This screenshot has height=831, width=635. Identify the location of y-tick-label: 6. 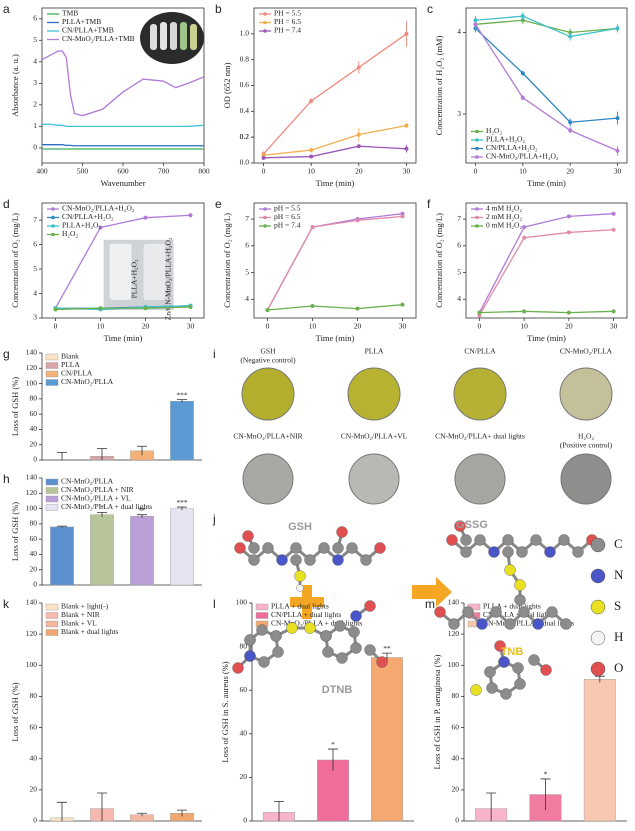
(35, 17).